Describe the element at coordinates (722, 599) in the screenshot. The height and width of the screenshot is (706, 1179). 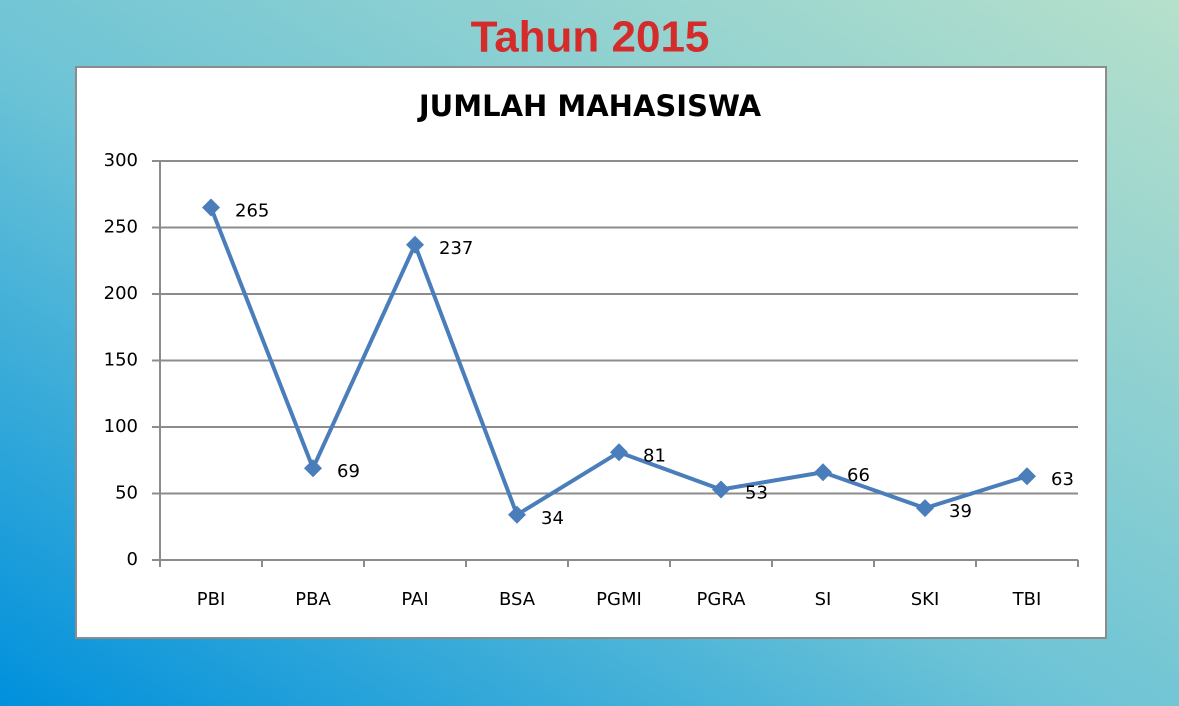
I see `x-tick-label: PGRA` at that location.